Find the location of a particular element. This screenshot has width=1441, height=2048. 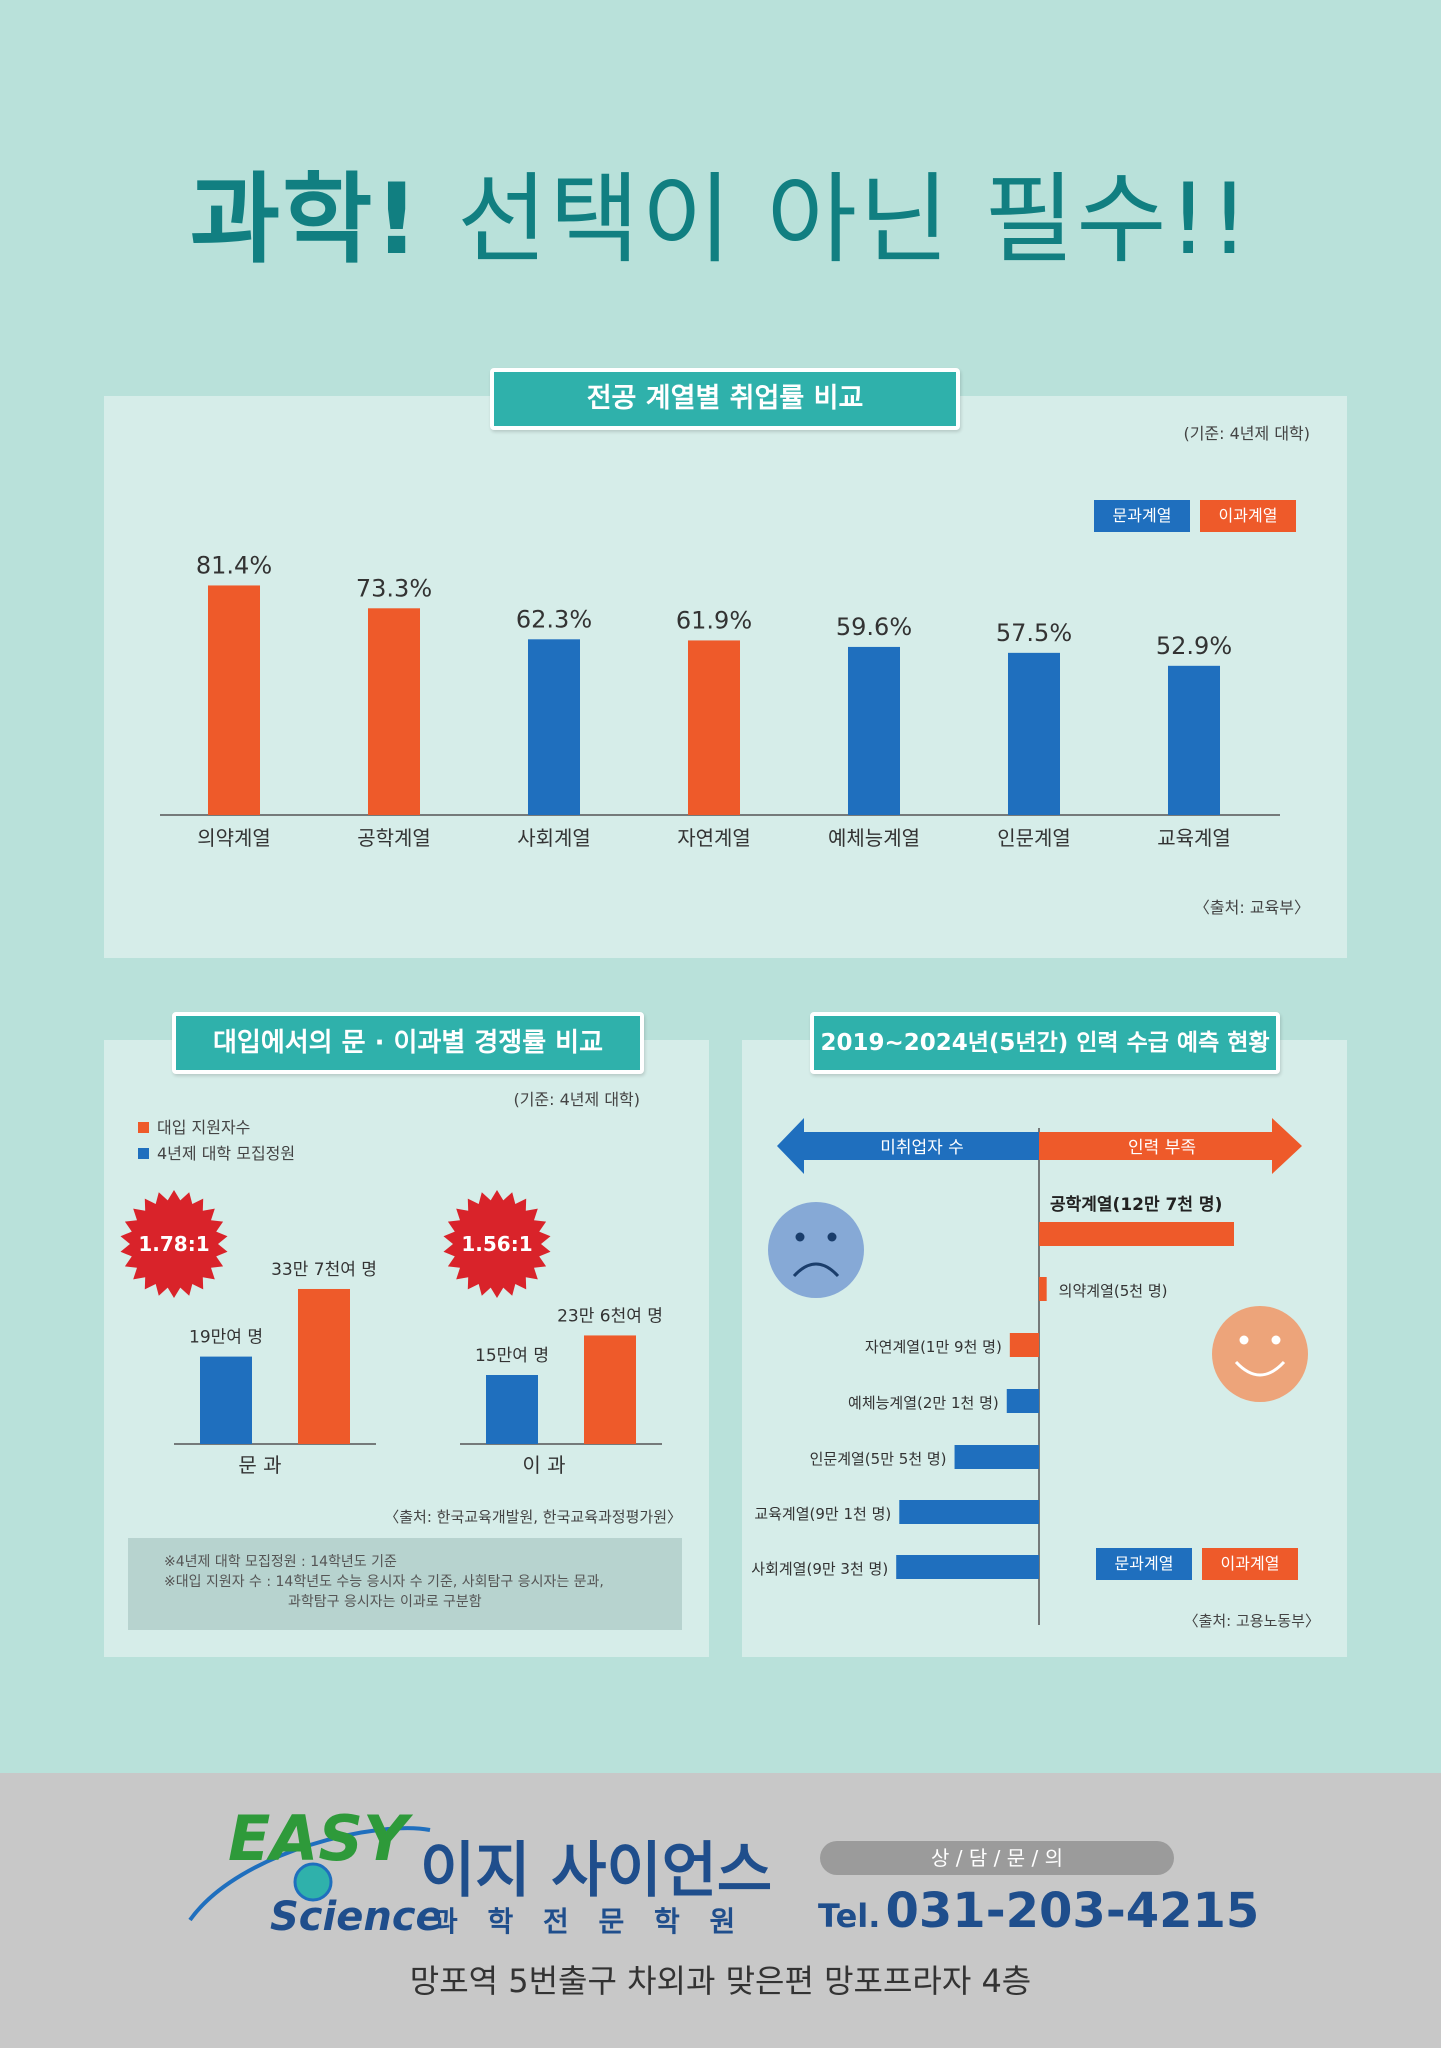

ratio-label: 1.56:1 is located at coordinates (496, 1244).